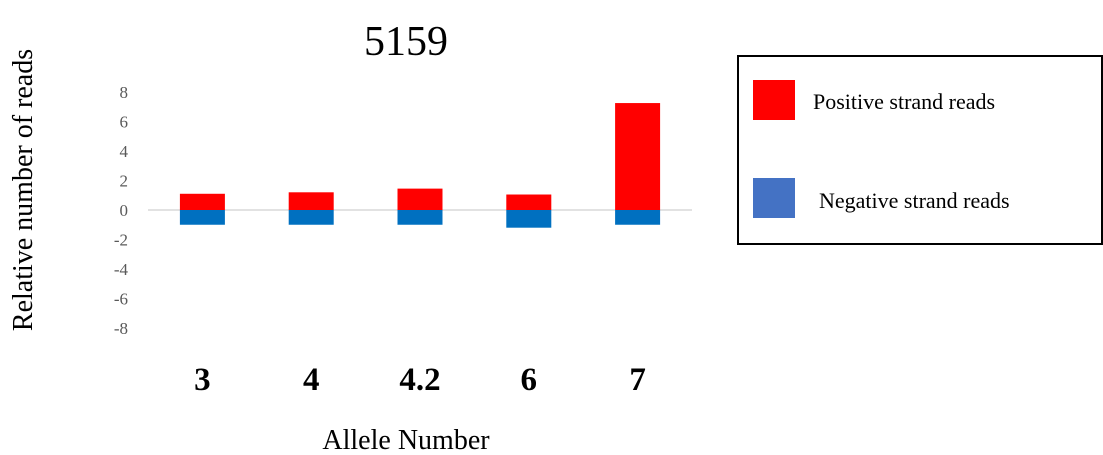 This screenshot has height=455, width=1103. I want to click on legend-swatch-positive, so click(774, 100).